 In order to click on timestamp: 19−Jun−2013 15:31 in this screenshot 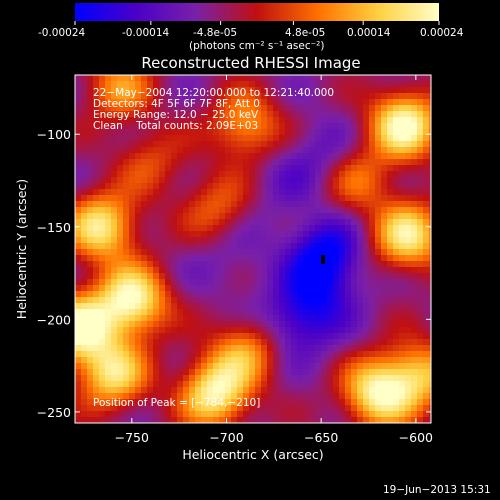, I will do `click(437, 490)`.